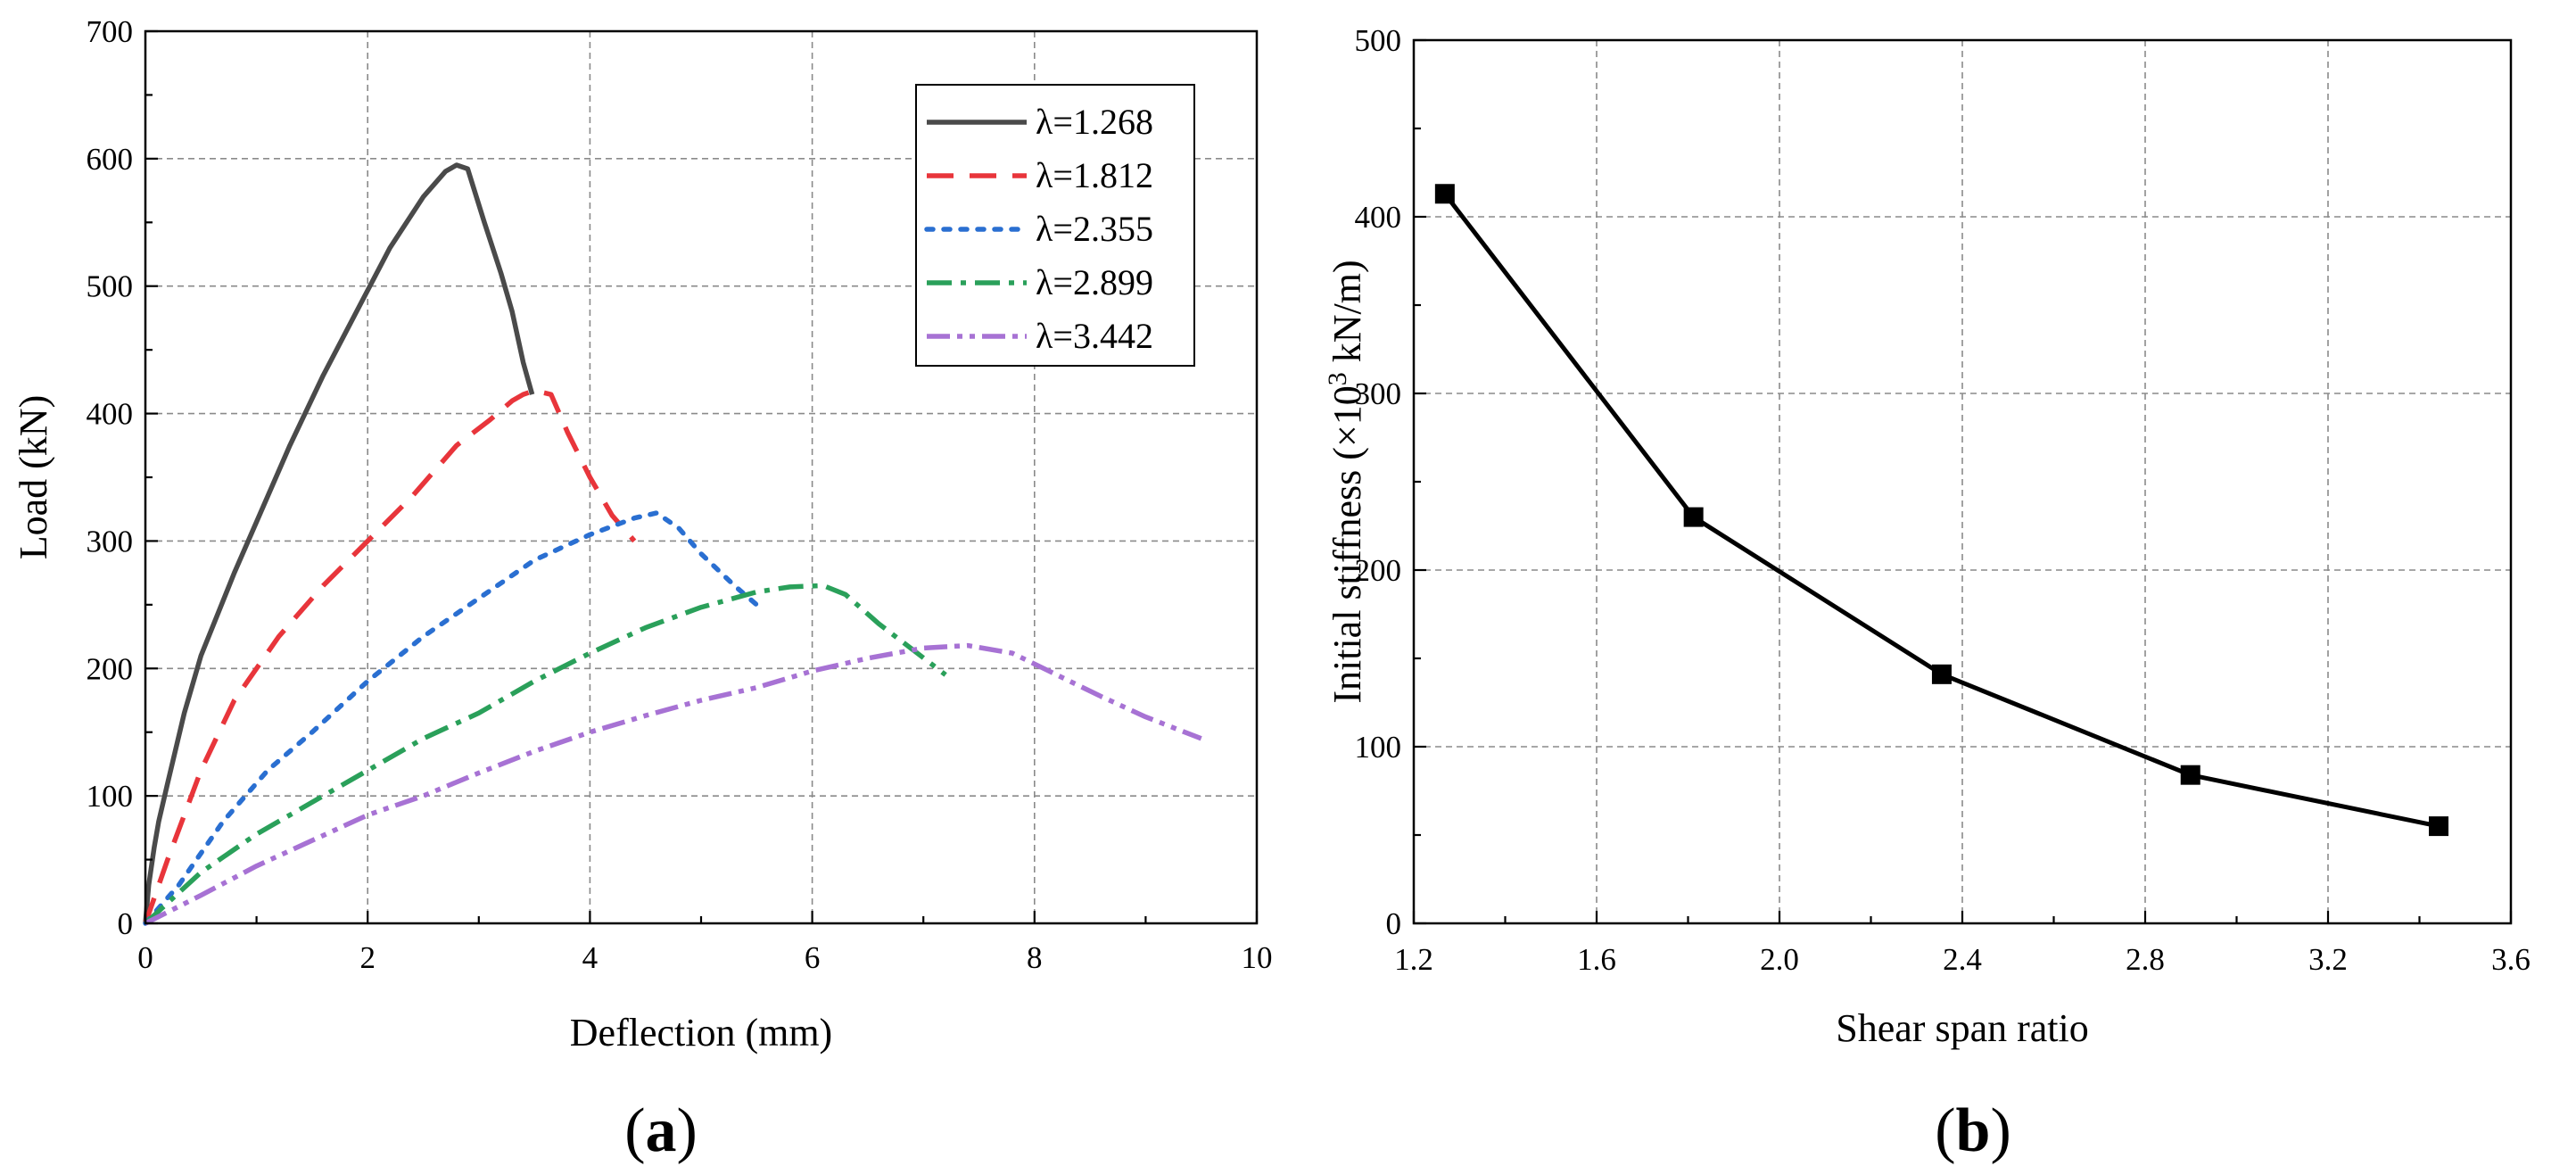  Describe the element at coordinates (368, 957) in the screenshot. I see `a-x-tick-label: 2` at that location.